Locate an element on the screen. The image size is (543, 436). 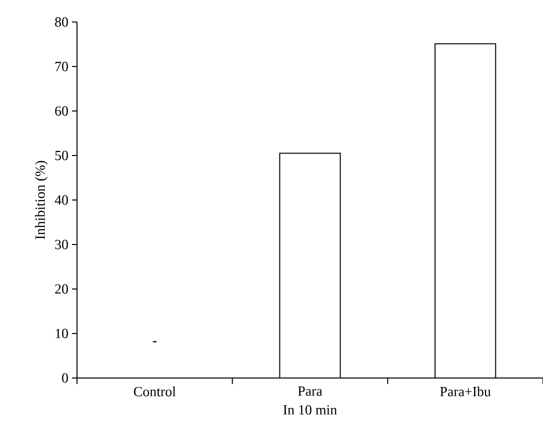
y-tick-label: 0 is located at coordinates (65, 378).